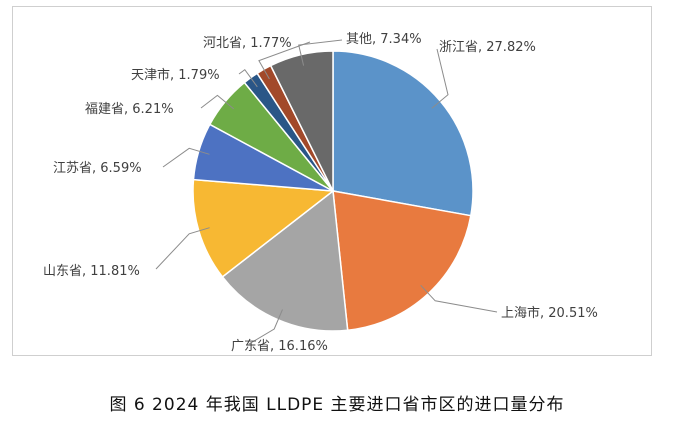 The height and width of the screenshot is (428, 674). What do you see at coordinates (337, 405) in the screenshot?
I see `figure-caption: 图 6 2024 年我国 LLDPE 主要进口省市区的进口量分布` at bounding box center [337, 405].